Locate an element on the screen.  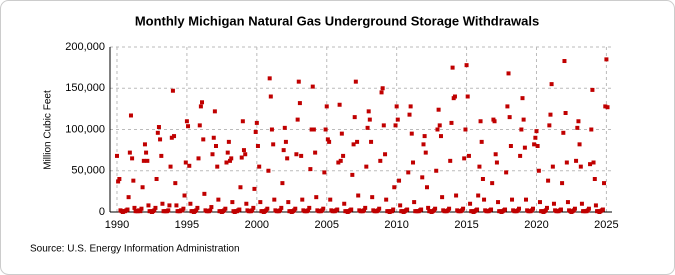
x-tick-label: 2020 is located at coordinates (536, 225).